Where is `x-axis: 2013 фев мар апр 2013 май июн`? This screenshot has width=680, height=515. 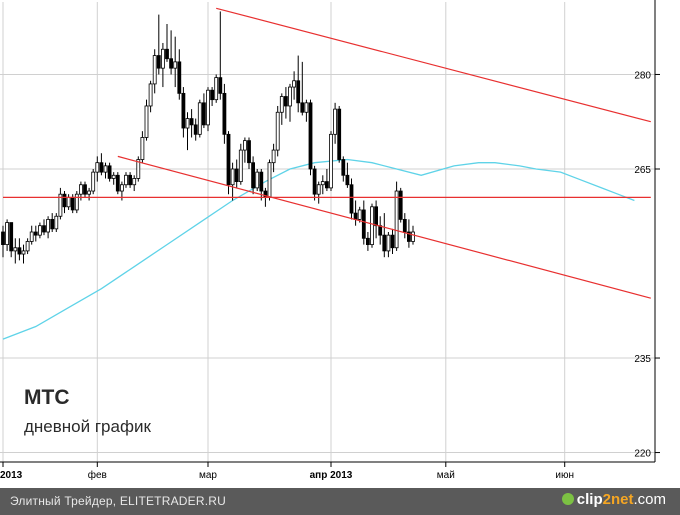
x-axis: 2013 фев мар апр 2013 май июн is located at coordinates (327, 471).